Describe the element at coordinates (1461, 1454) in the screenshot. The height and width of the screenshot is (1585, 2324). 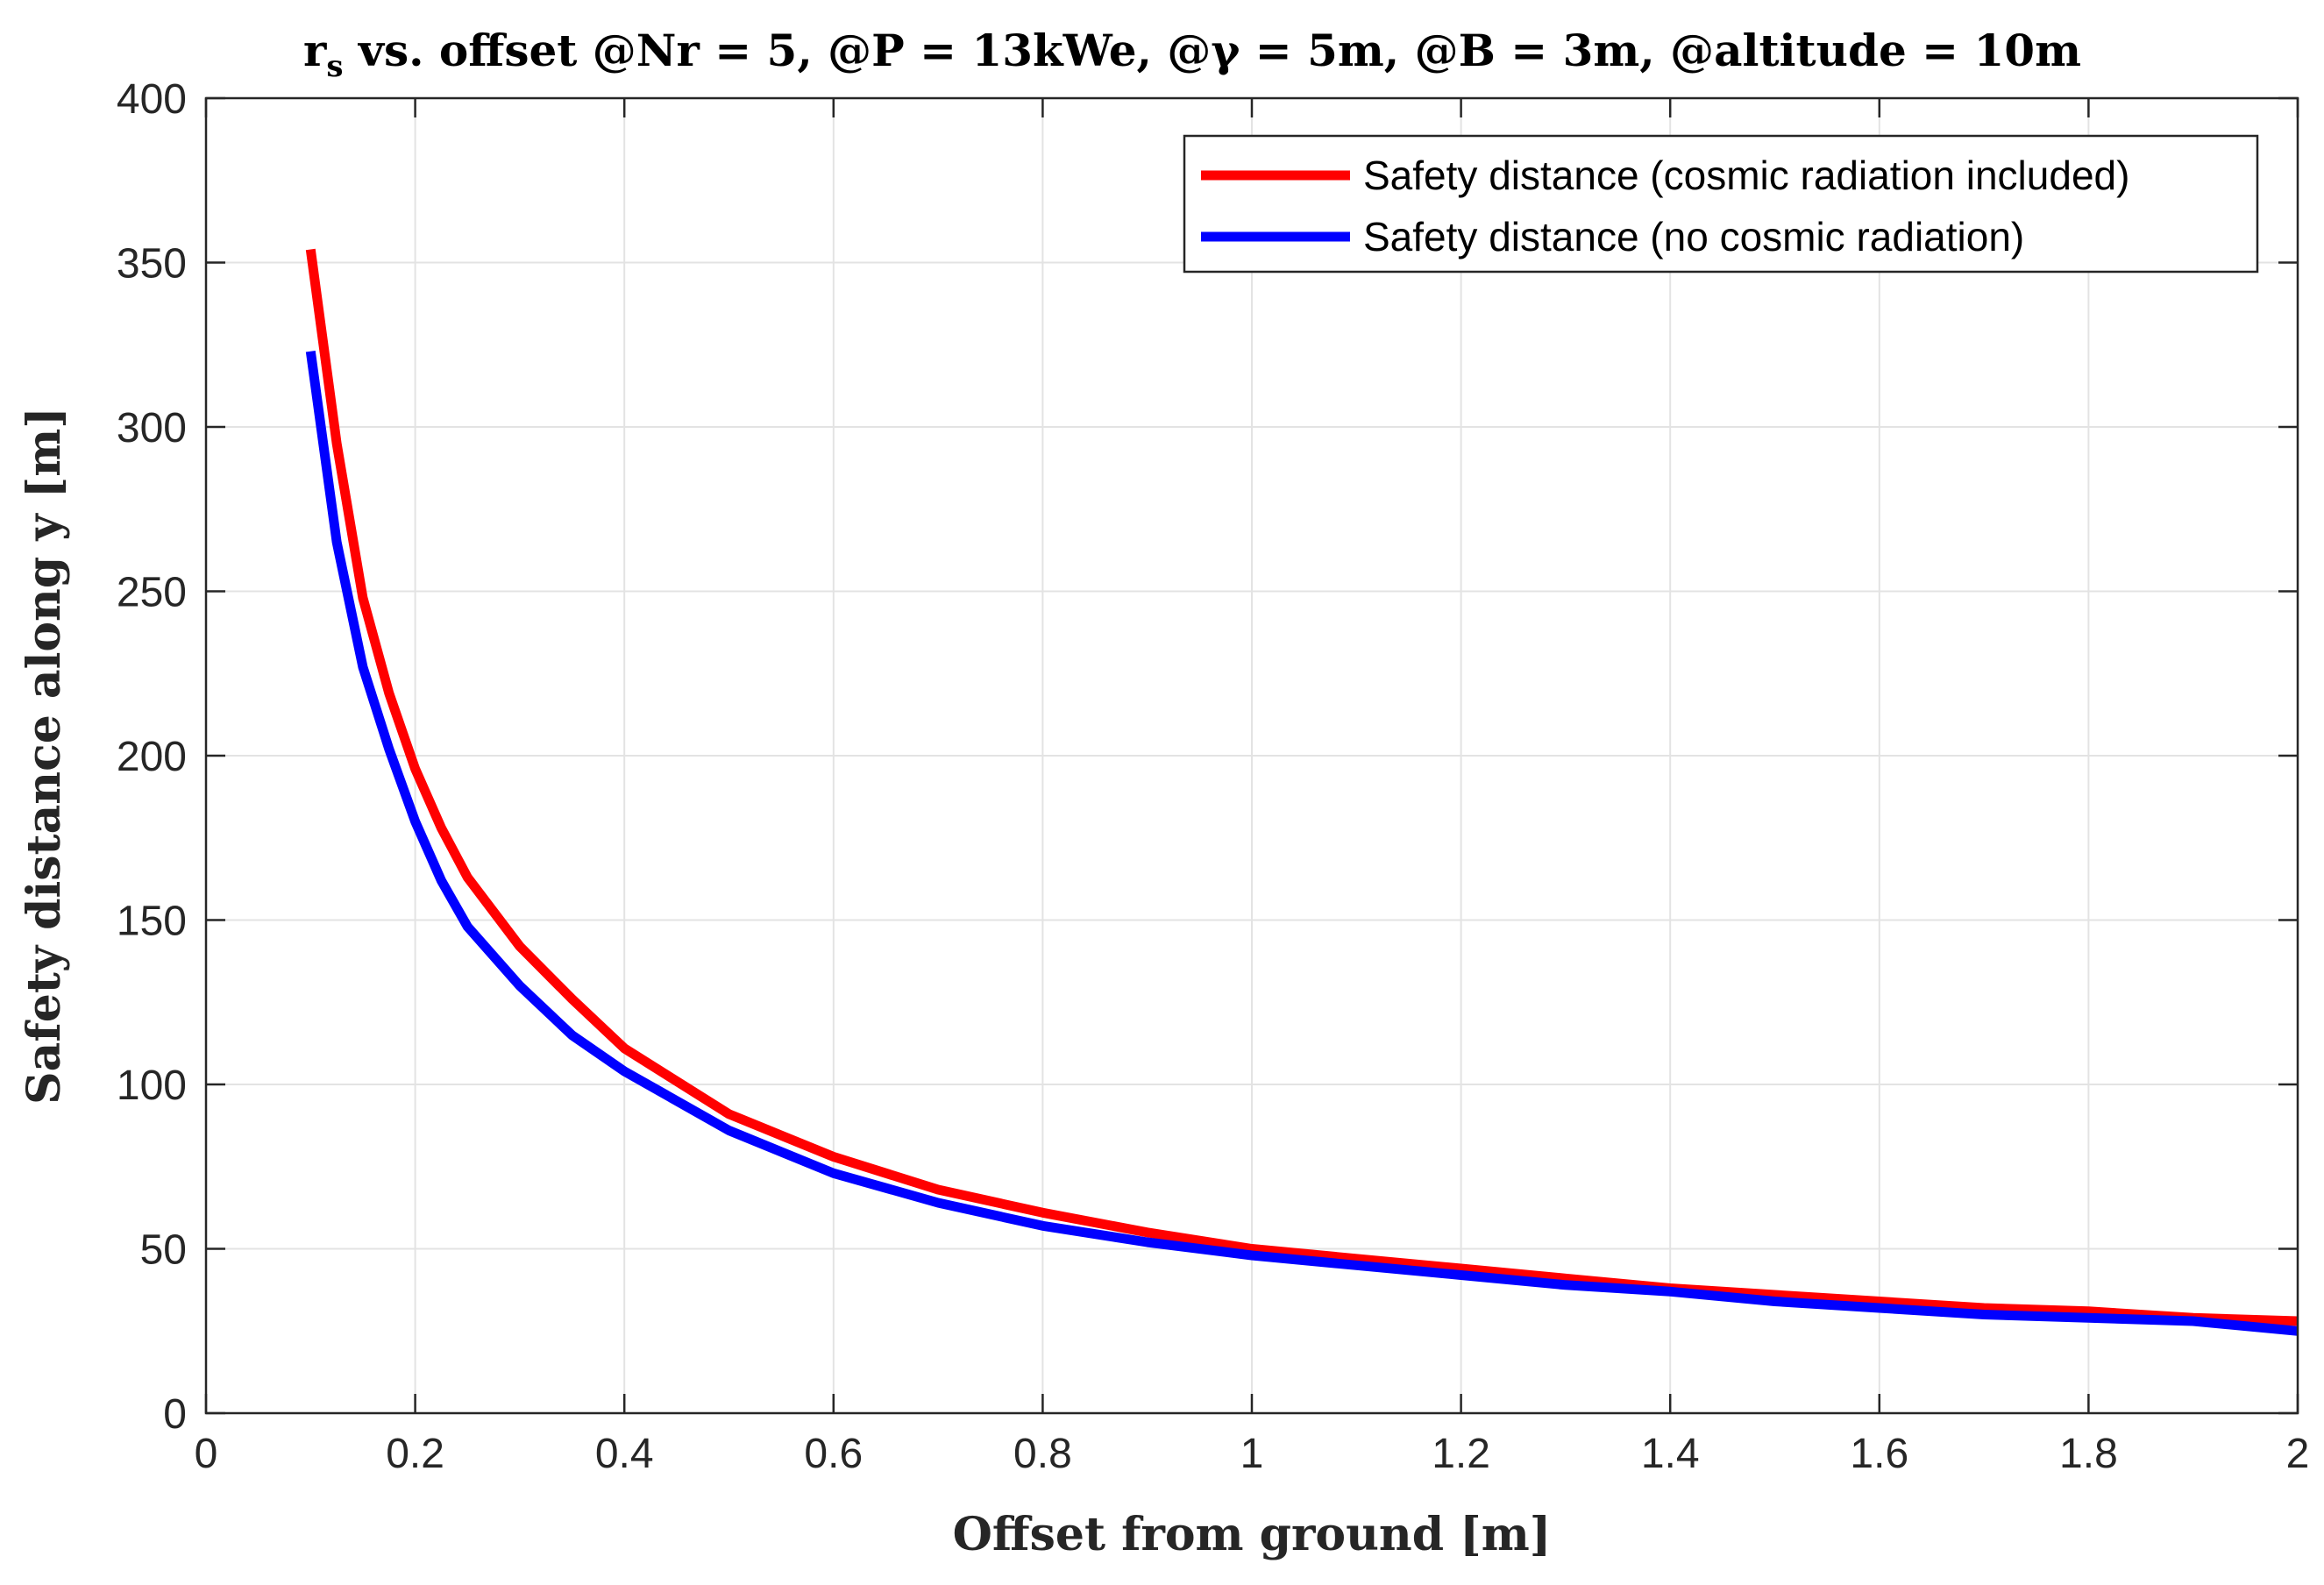
I see `x-tick-label: 1.2` at that location.